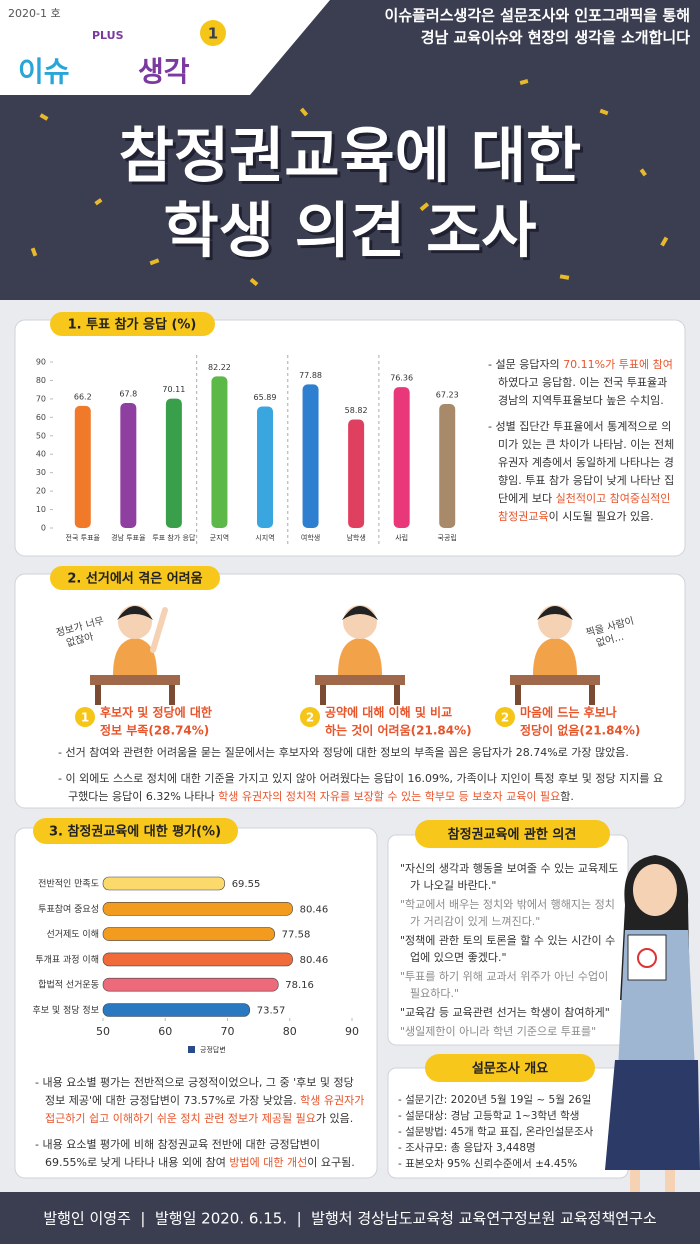 Image resolution: width=700 pixels, height=1244 pixels. Describe the element at coordinates (310, 537) in the screenshot. I see `x-tick-label: 여학생` at that location.